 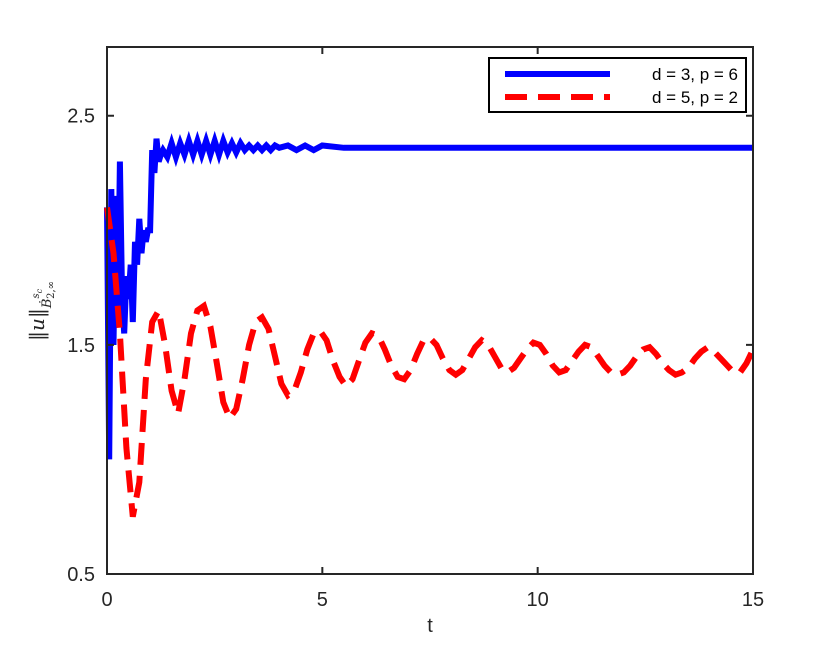 I want to click on y-label-norm-right: ‖, so click(x=37, y=313).